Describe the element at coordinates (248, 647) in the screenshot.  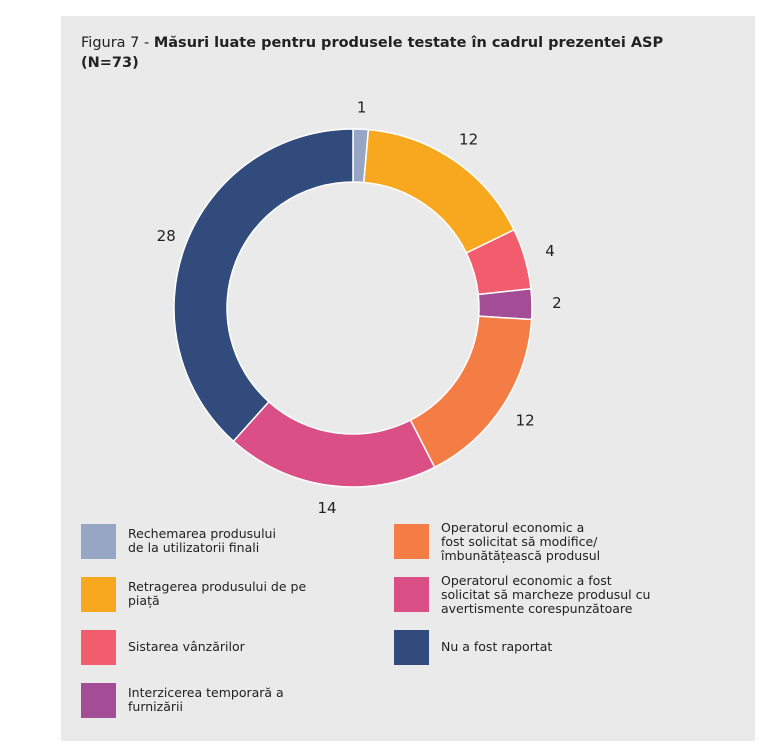
I see `legend-label: Sistarea vânzărilor` at that location.